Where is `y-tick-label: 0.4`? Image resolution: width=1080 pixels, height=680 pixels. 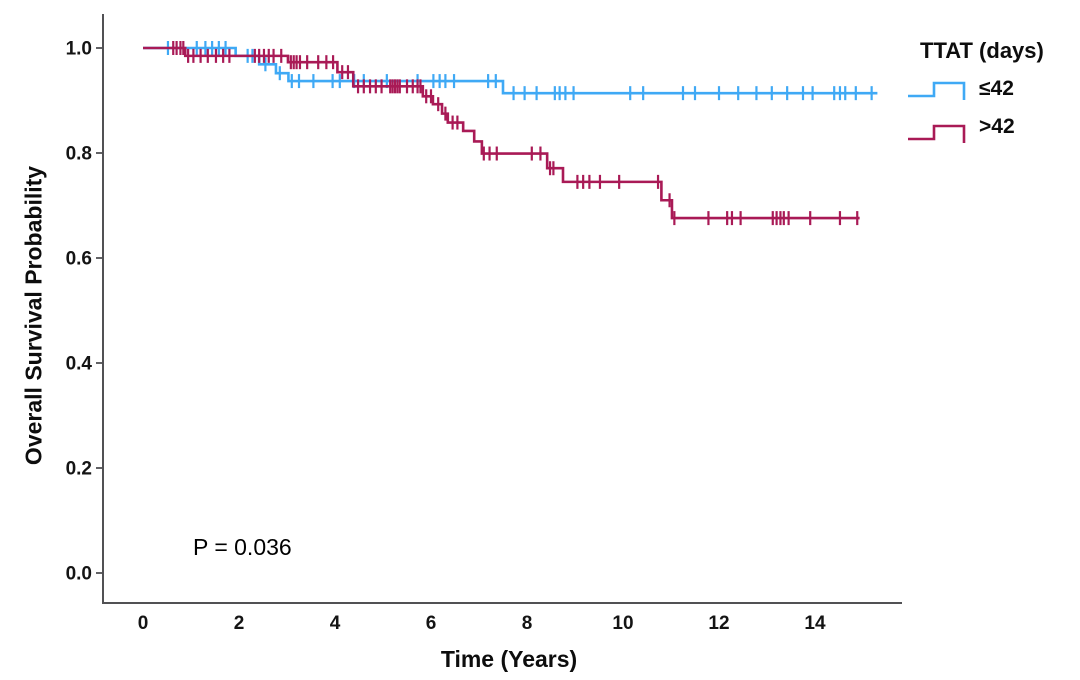
y-tick-label: 0.4 is located at coordinates (79, 364).